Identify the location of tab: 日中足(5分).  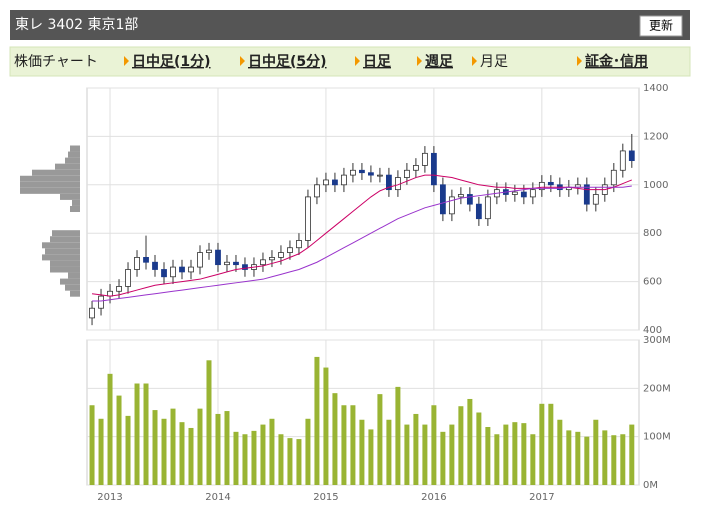
(287, 61).